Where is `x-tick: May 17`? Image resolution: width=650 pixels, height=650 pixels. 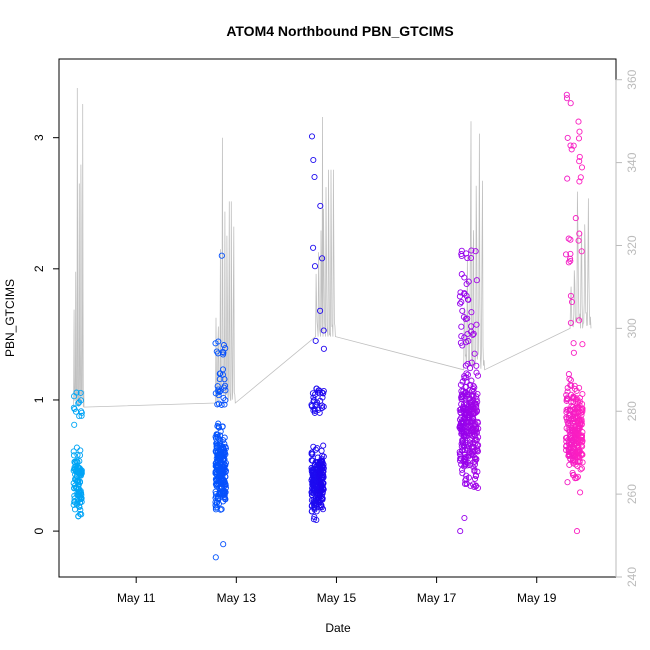
x-tick: May 17 is located at coordinates (437, 591).